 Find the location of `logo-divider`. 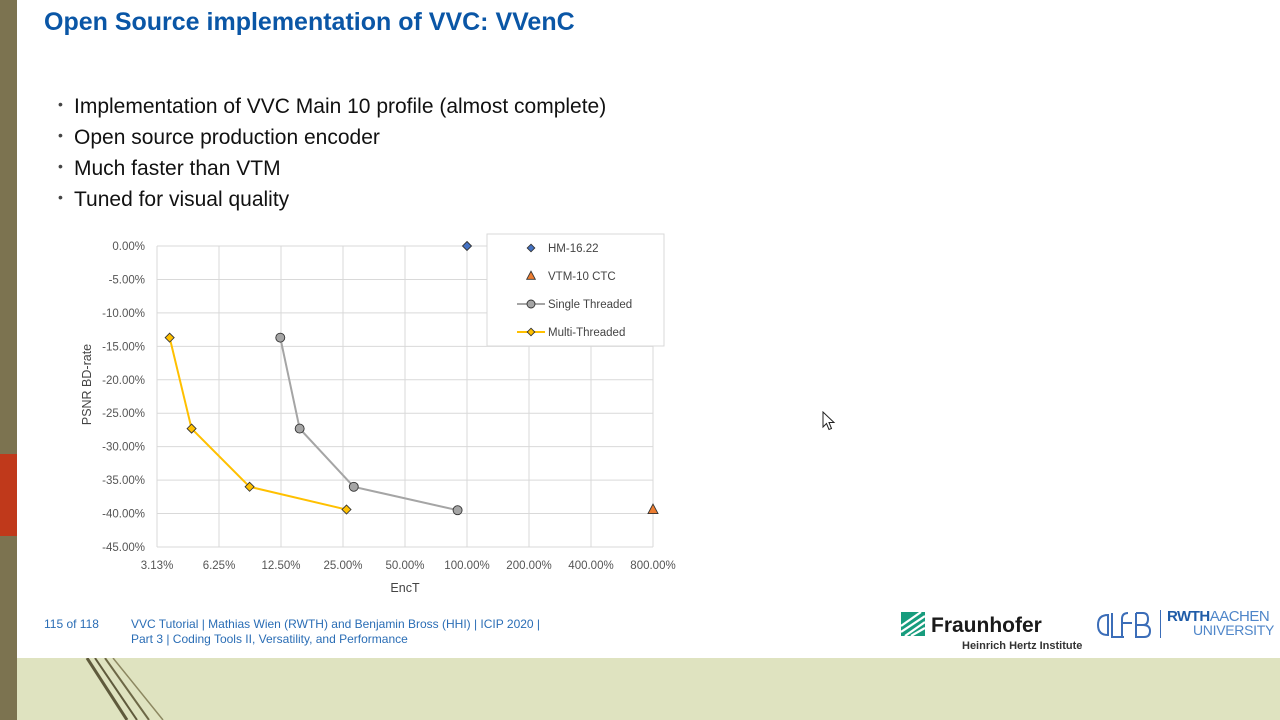

logo-divider is located at coordinates (1160, 624).